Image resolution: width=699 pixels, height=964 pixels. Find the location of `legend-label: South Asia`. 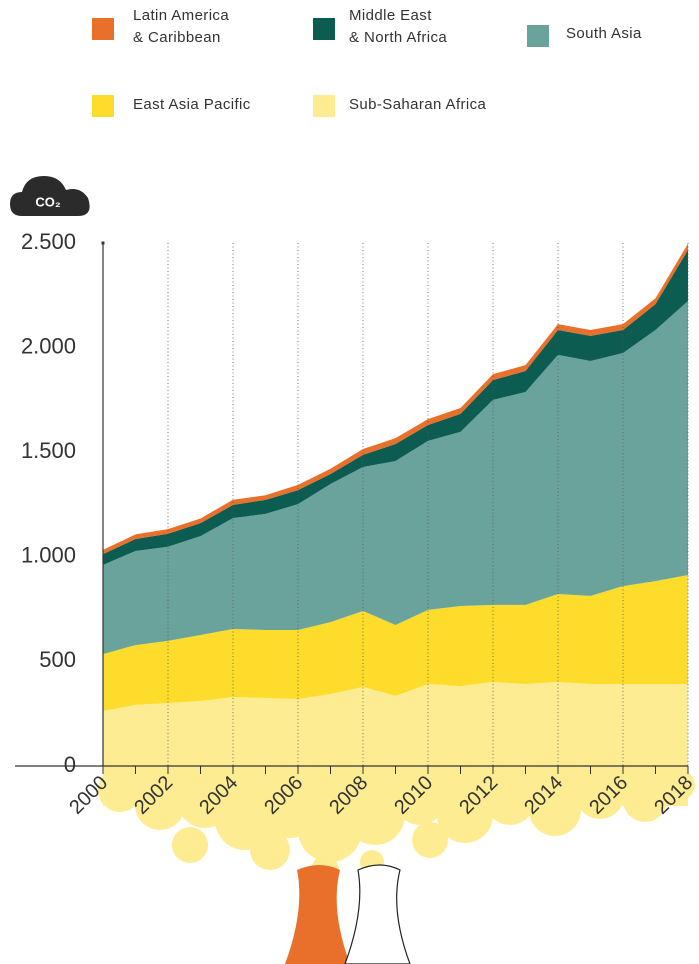

legend-label: South Asia is located at coordinates (604, 33).